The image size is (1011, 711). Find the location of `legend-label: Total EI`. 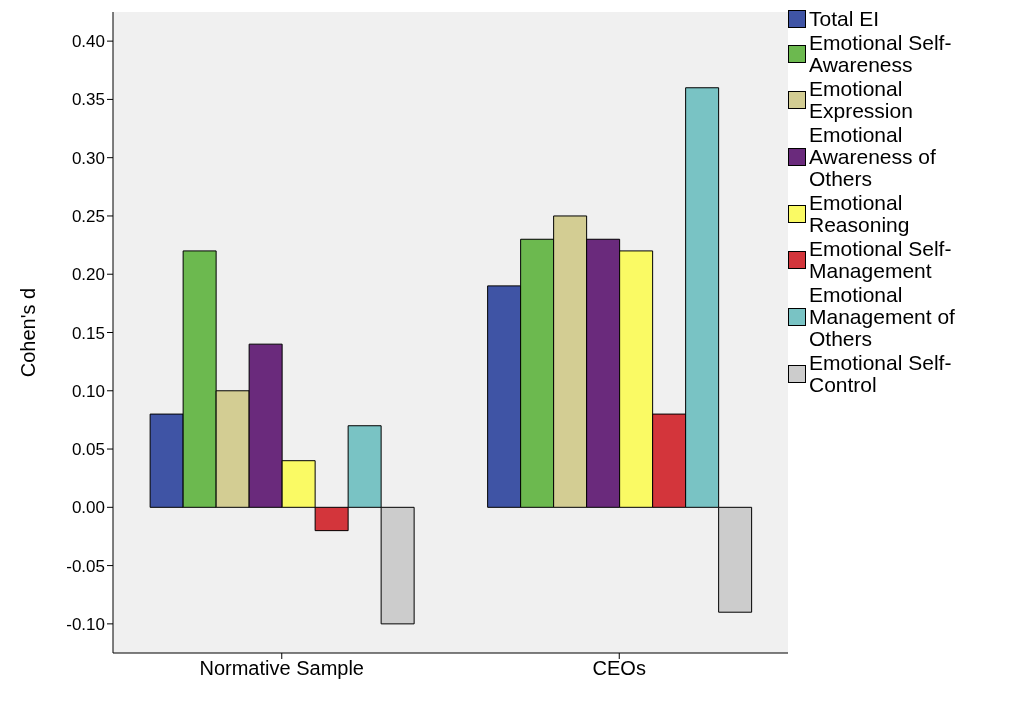

legend-label: Total EI is located at coordinates (845, 18).